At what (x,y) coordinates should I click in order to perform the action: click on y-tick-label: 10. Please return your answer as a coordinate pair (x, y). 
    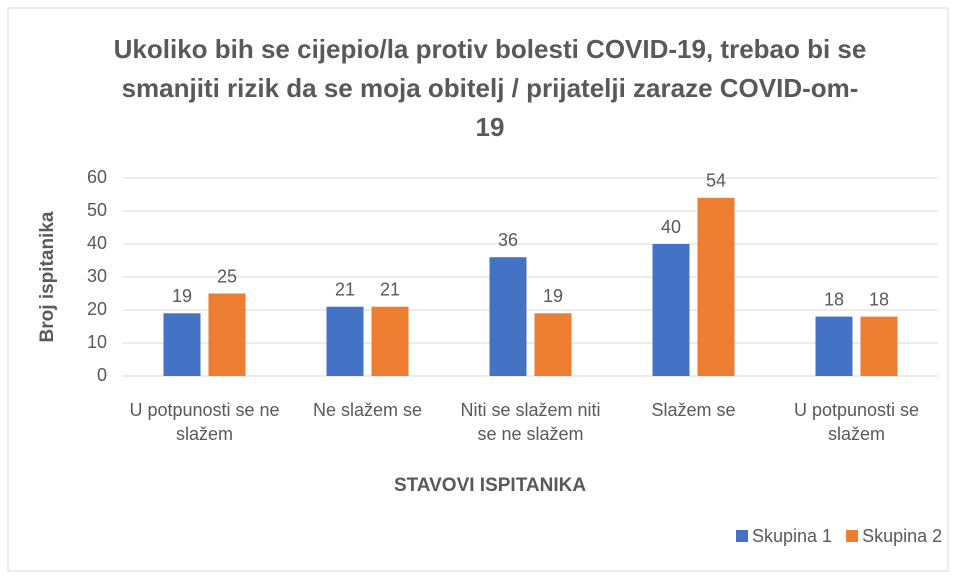
    Looking at the image, I should click on (97, 342).